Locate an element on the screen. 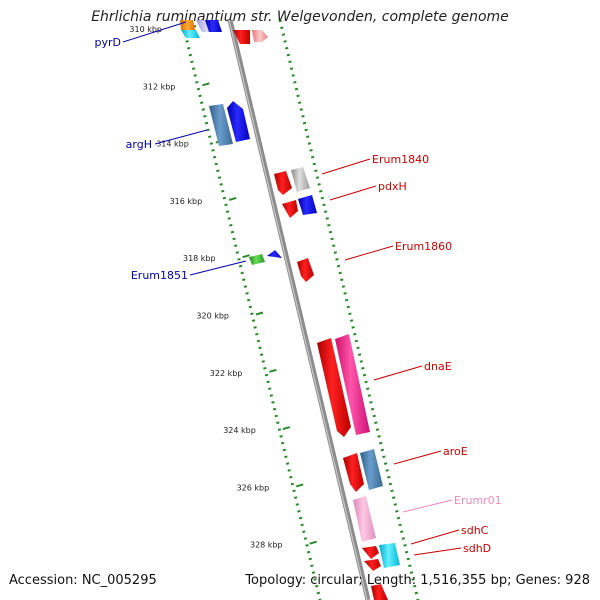 The width and height of the screenshot is (600, 600). accession-text: Accession: NC_005295 is located at coordinates (83, 580).